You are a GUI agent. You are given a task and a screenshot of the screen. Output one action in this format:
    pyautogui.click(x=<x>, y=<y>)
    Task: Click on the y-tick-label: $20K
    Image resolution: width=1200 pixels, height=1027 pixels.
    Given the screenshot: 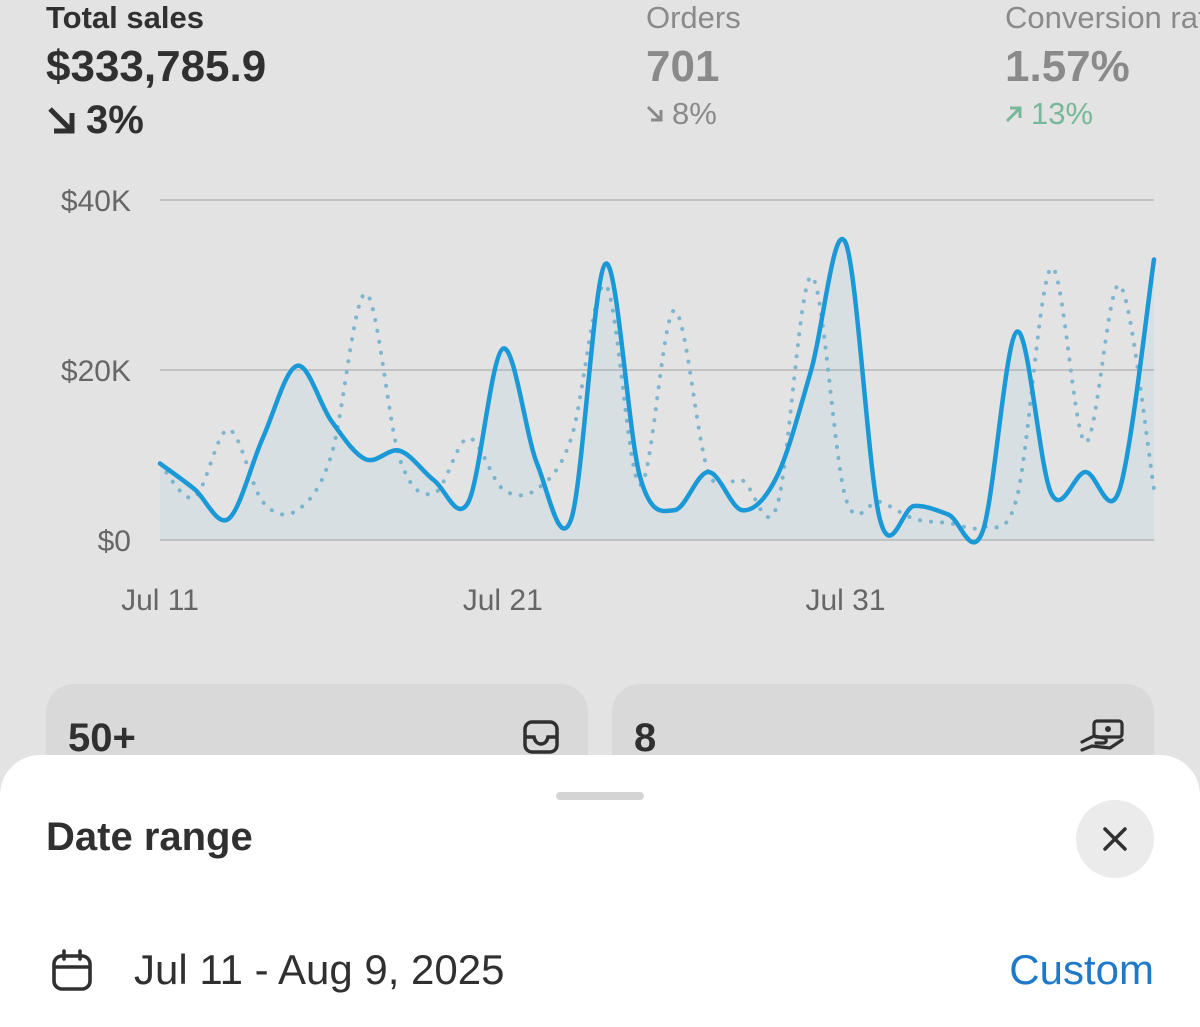 What is the action you would take?
    pyautogui.click(x=96, y=371)
    